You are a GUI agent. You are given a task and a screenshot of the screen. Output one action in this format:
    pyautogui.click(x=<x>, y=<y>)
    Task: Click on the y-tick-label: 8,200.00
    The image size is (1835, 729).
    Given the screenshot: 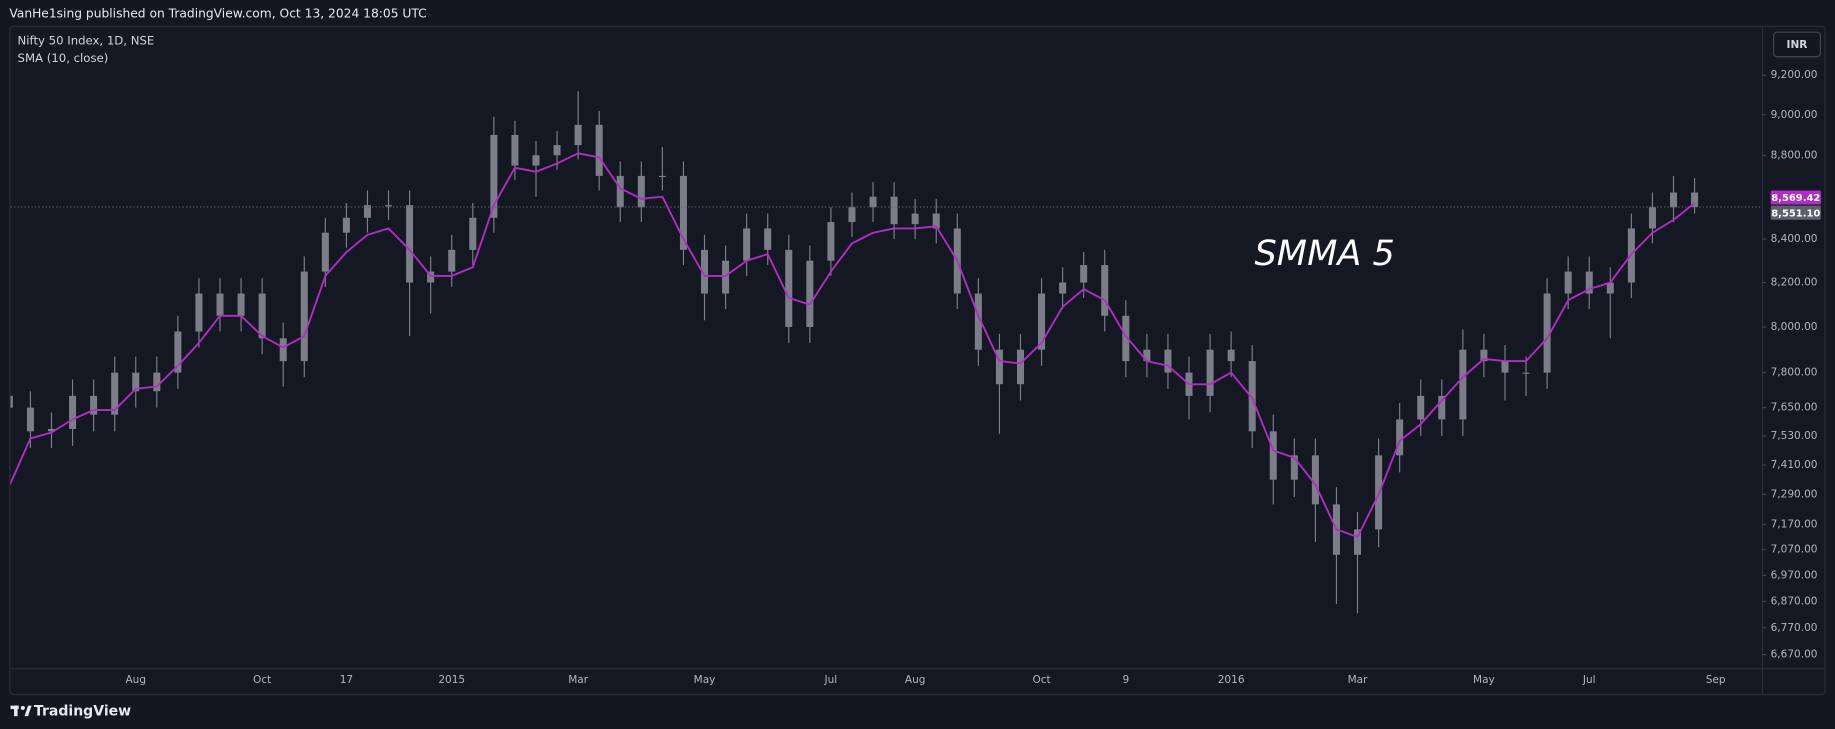 What is the action you would take?
    pyautogui.click(x=1794, y=283)
    